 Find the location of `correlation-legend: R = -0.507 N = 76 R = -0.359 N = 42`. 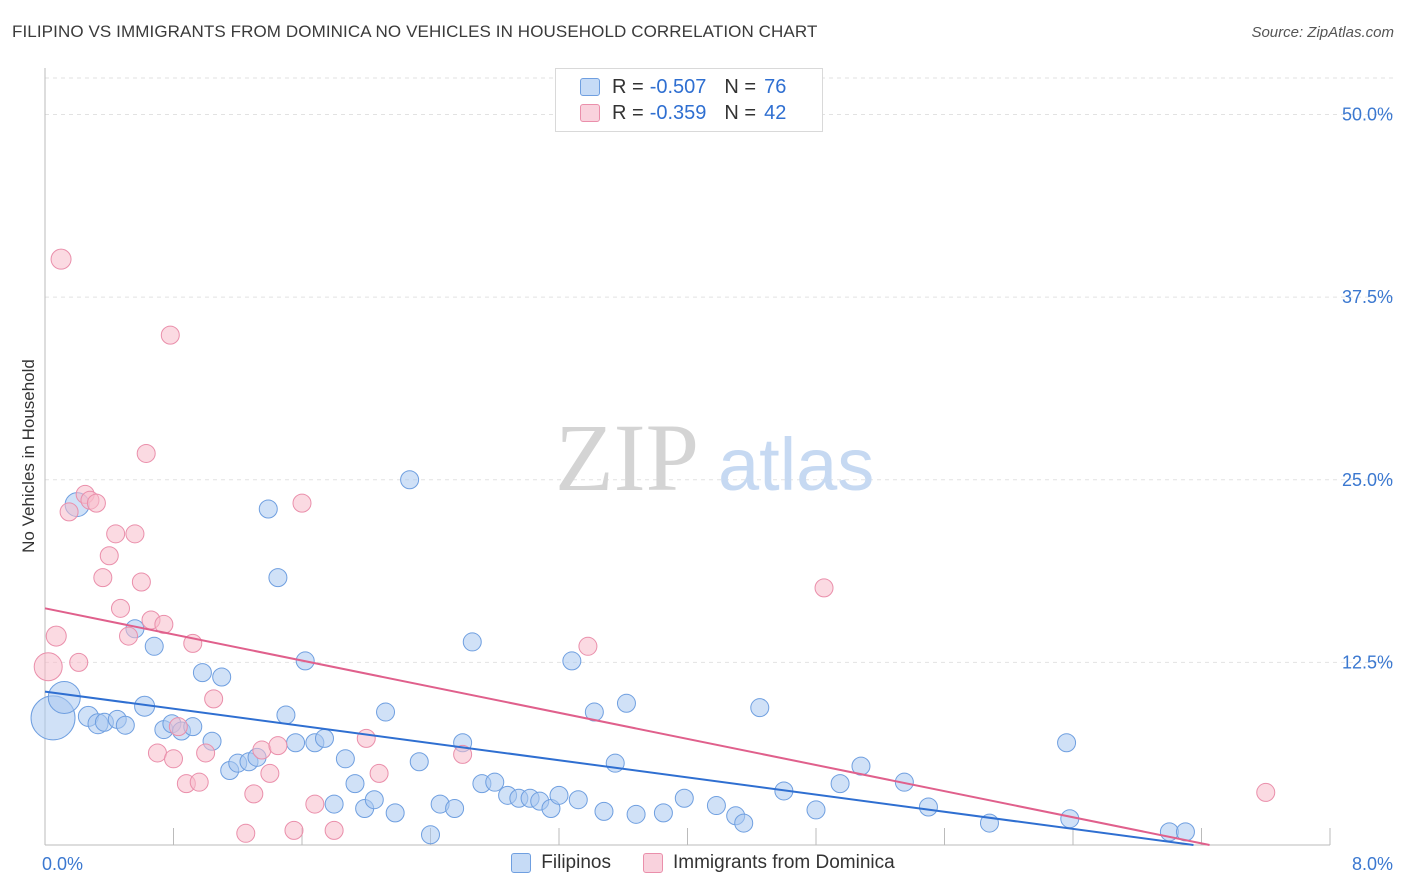

correlation-legend: R = -0.507 N = 76 R = -0.359 N = 42 is located at coordinates (689, 100).